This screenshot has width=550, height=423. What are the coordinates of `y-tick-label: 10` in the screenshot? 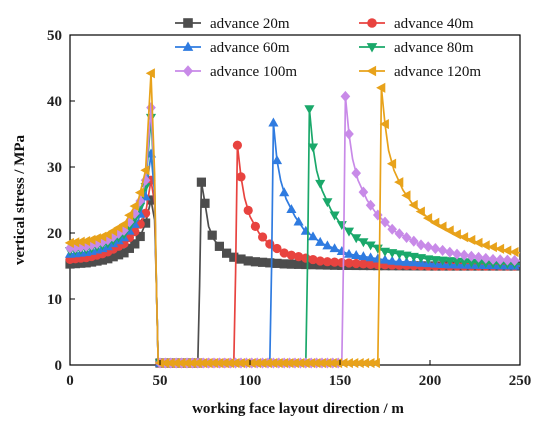 It's located at (54, 300).